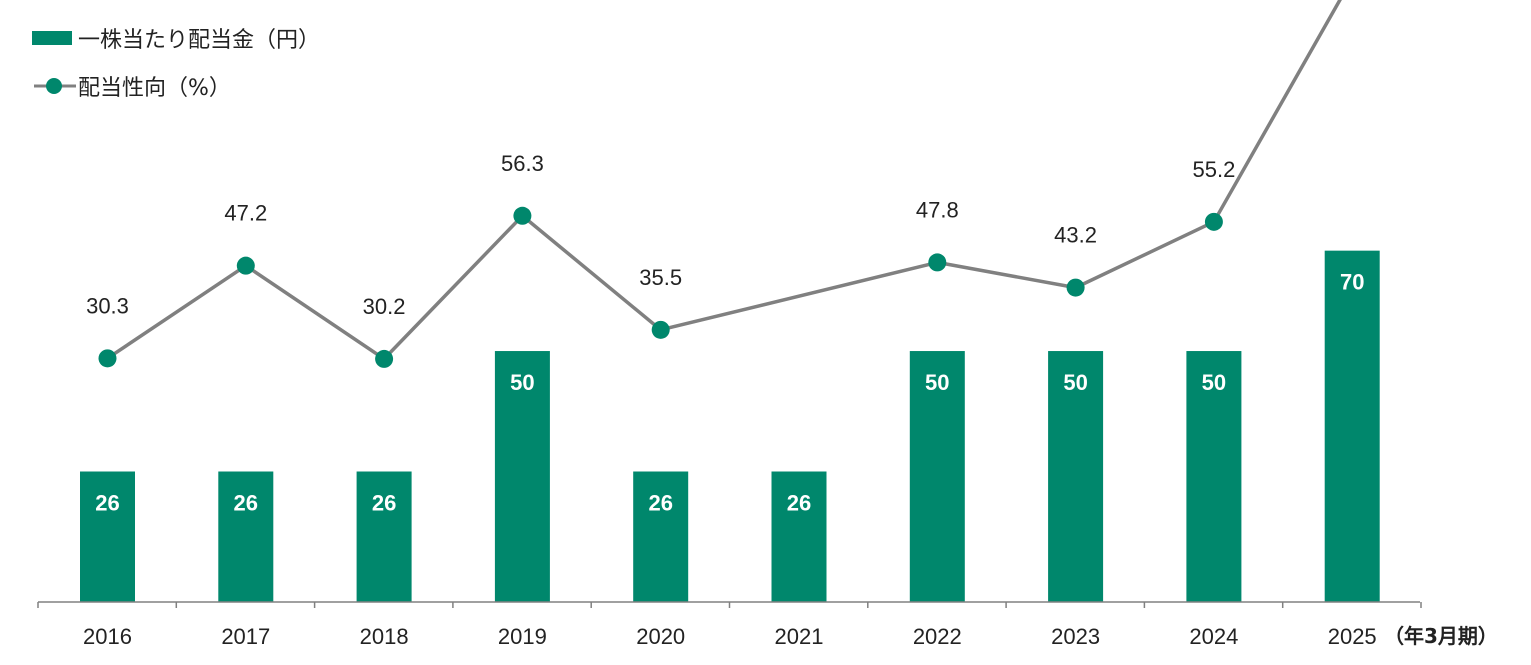 The width and height of the screenshot is (1531, 665). I want to click on payout-ratio-label: 55.2, so click(1213, 169).